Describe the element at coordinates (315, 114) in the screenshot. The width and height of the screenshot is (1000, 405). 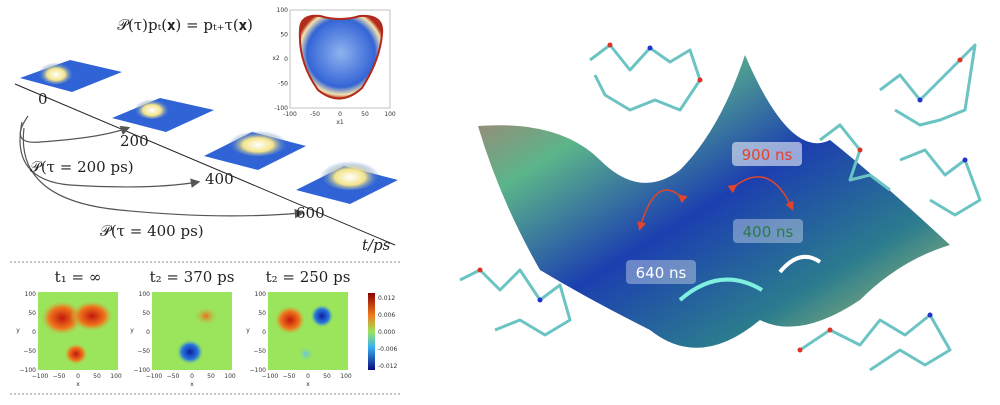
I see `inset-x-tick: -50` at that location.